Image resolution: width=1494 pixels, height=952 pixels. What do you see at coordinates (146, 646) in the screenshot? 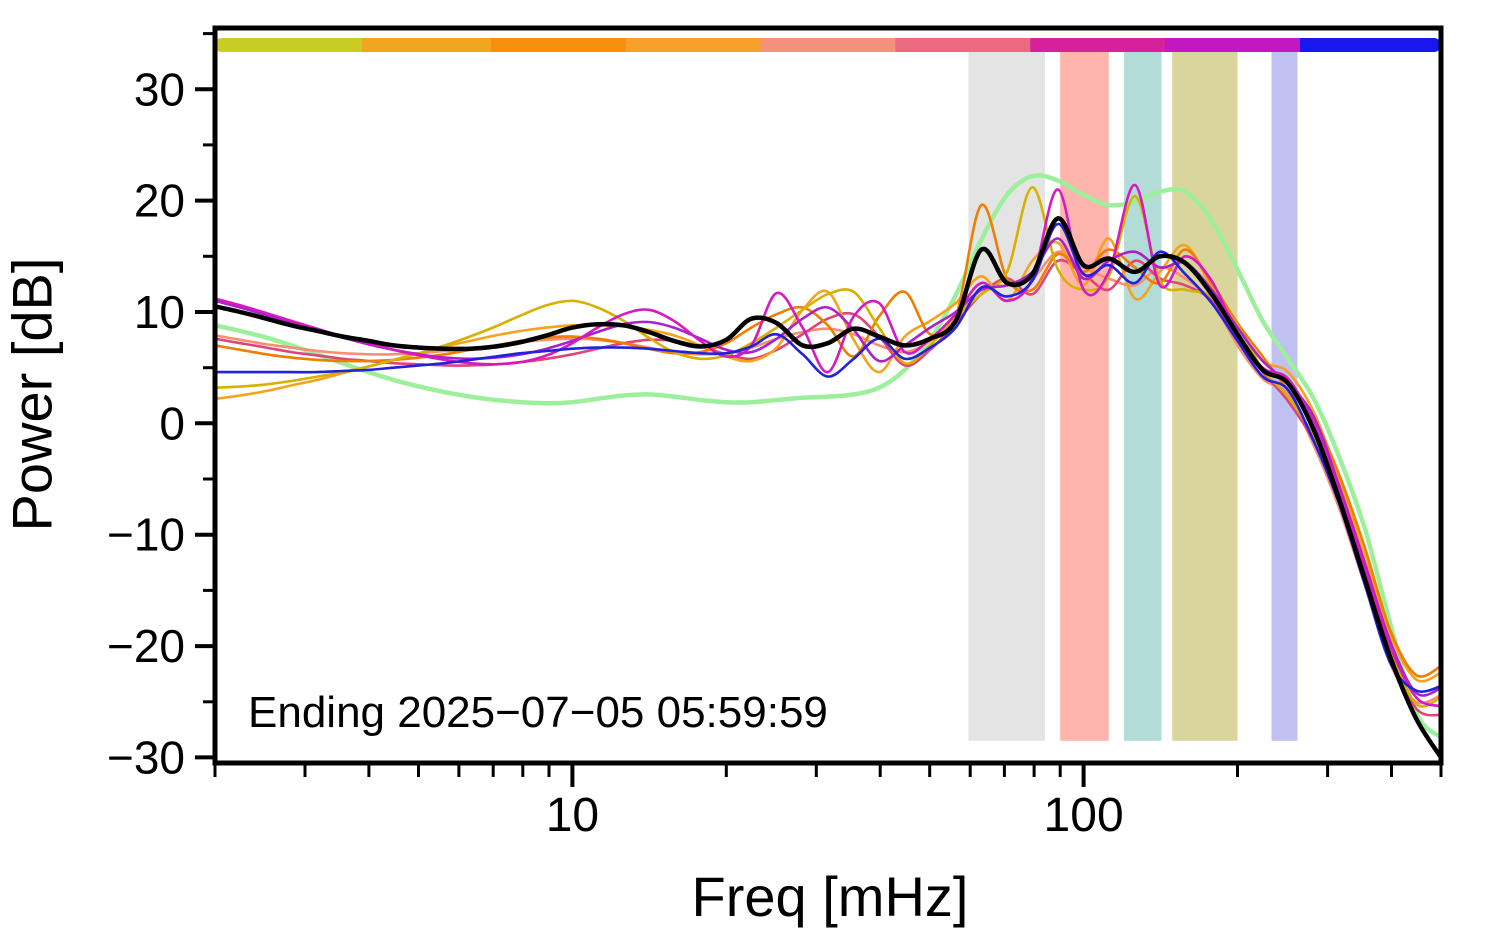
I see `svg-text: −20` at bounding box center [146, 646].